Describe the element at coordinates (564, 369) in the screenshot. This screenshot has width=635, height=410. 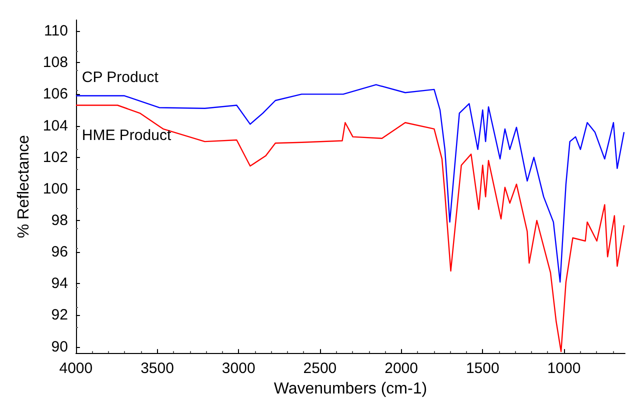
I see `x-tick-label: 1000` at that location.